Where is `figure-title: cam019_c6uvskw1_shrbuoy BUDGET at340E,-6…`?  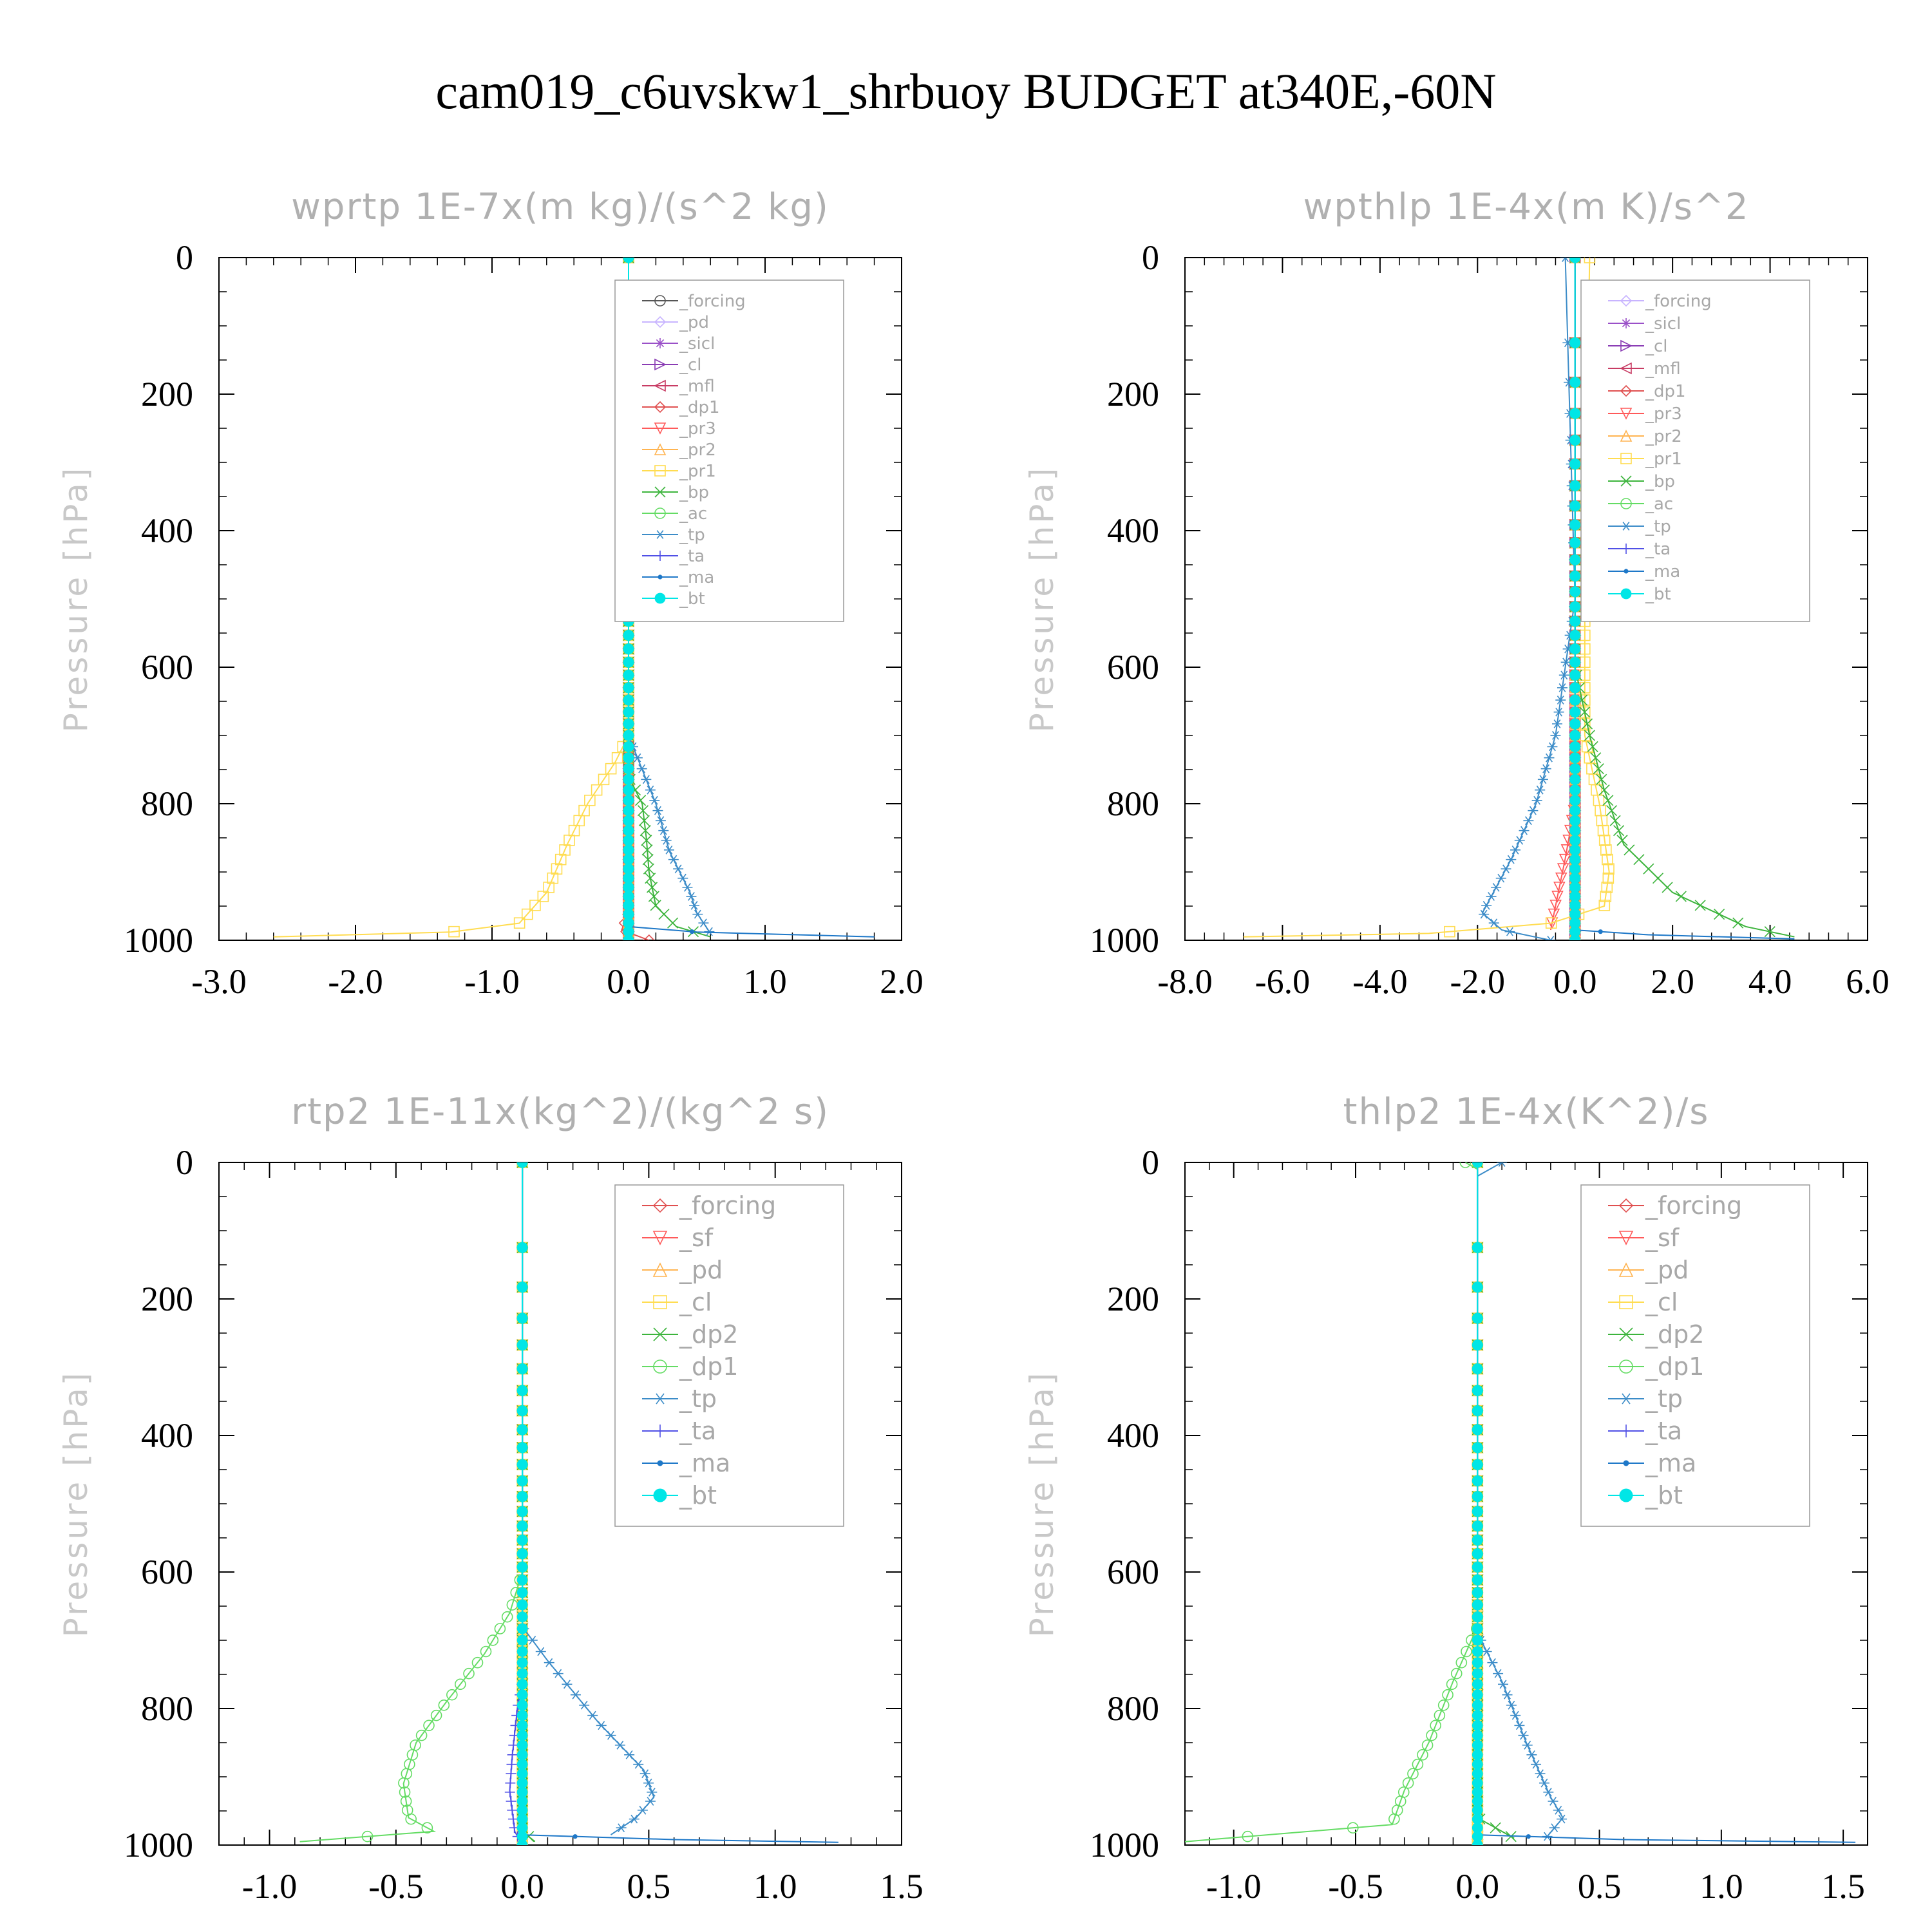
figure-title: cam019_c6uvskw1_shrbuoy BUDGET at340E,-6… is located at coordinates (966, 91).